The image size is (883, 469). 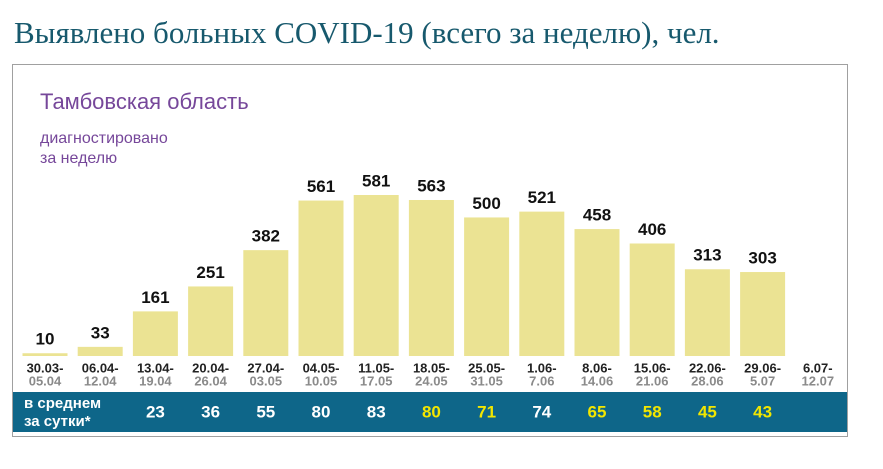 I want to click on data-label: 382, so click(x=266, y=236).